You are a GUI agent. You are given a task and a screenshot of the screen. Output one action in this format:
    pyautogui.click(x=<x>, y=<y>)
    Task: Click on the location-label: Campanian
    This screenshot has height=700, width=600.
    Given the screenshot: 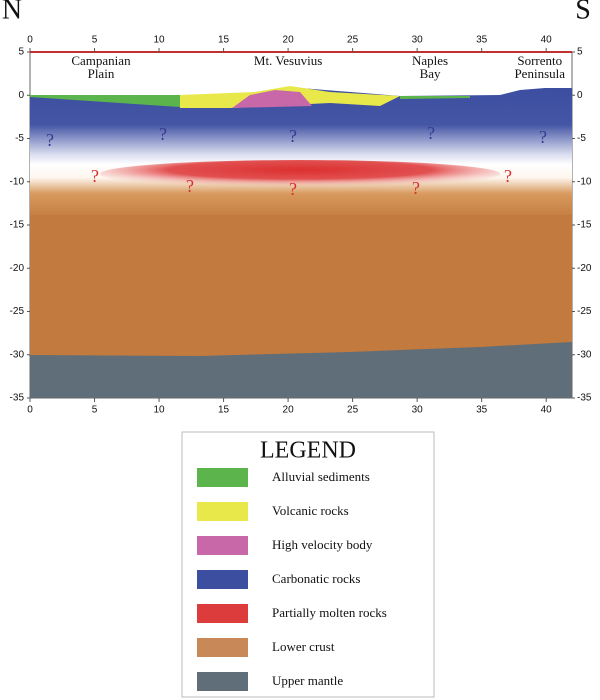 What is the action you would take?
    pyautogui.click(x=101, y=60)
    